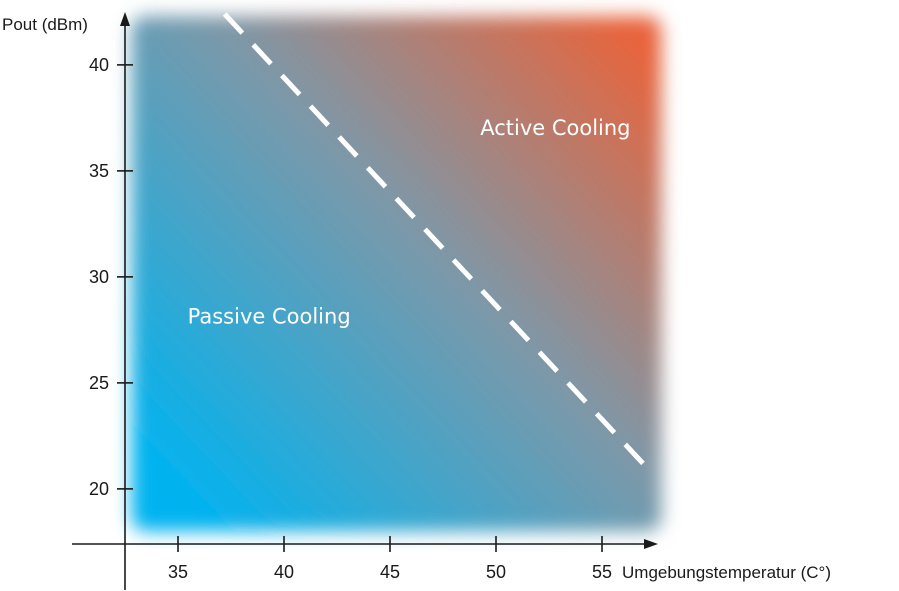 The width and height of the screenshot is (899, 591). Describe the element at coordinates (99, 383) in the screenshot. I see `y-tick-label: 25` at that location.